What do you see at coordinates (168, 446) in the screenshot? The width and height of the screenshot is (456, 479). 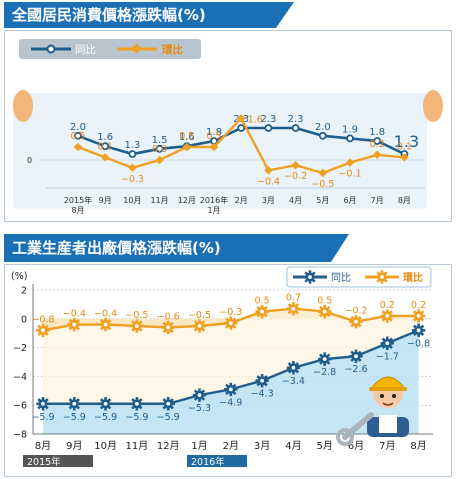 I see `ppi-xtick-label: 12月` at bounding box center [168, 446].